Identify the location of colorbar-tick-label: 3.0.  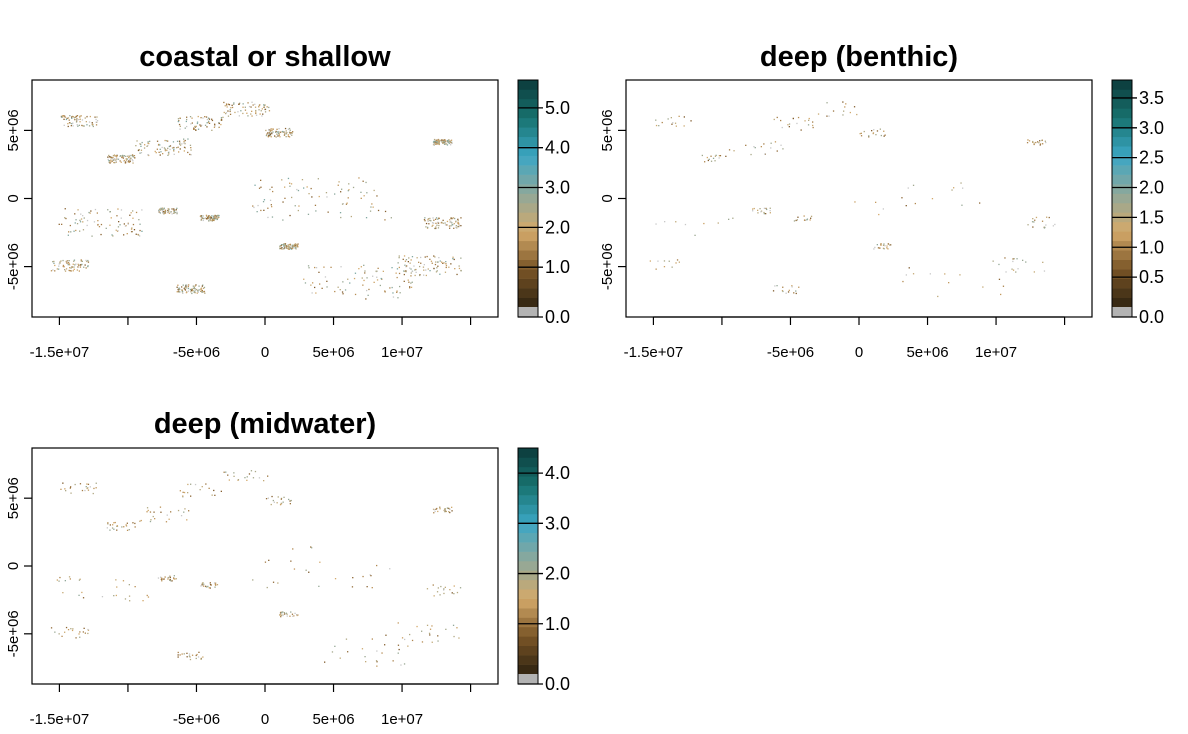
(557, 188).